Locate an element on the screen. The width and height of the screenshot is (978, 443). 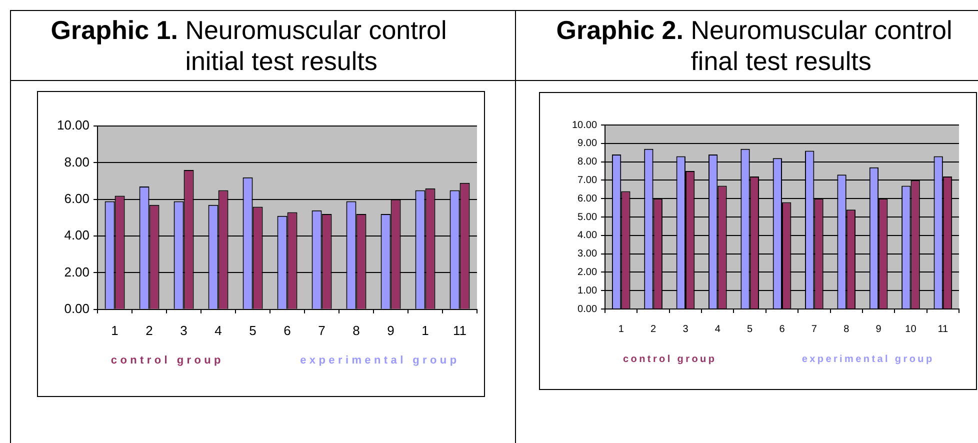
y-tick-label: 5.00 is located at coordinates (588, 217).